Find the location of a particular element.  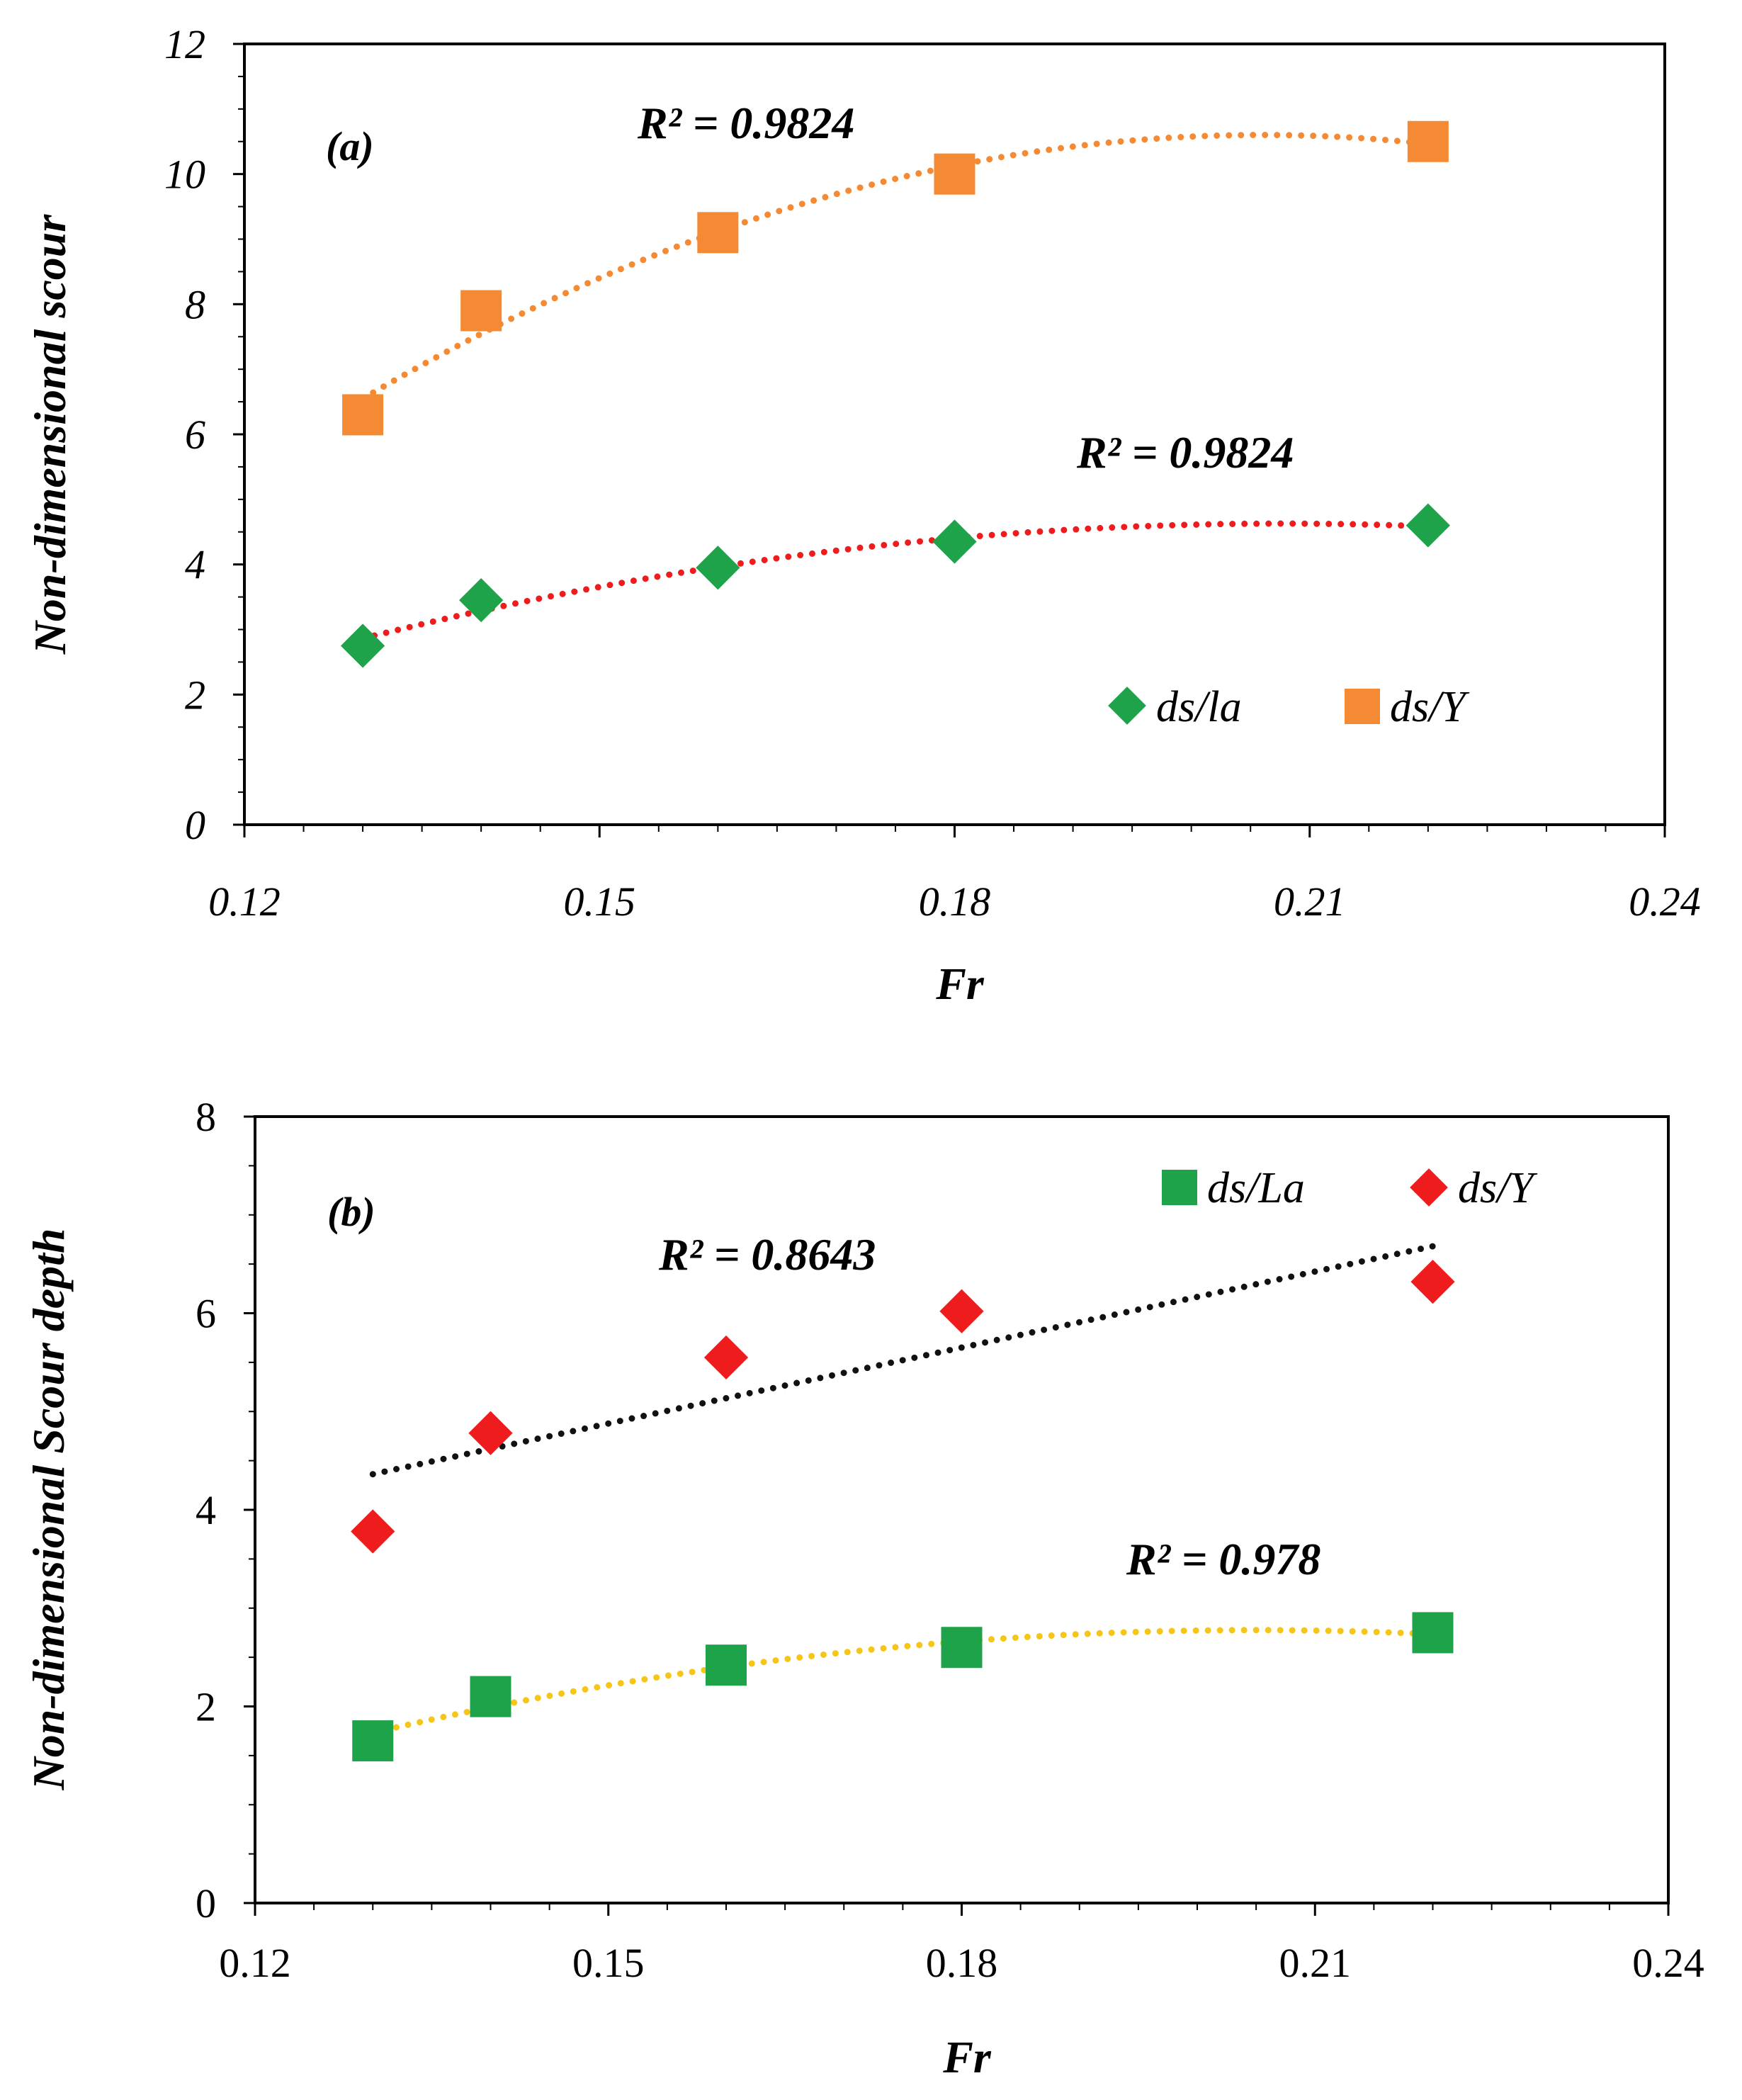

y-axis-title-b: Non-dimensional Scour depth is located at coordinates (49, 1509).